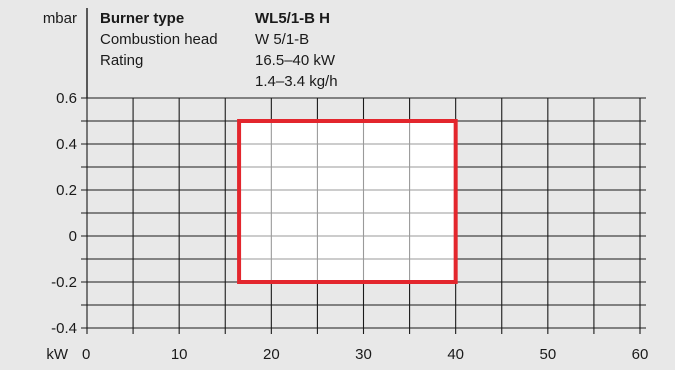 Image resolution: width=675 pixels, height=370 pixels. Describe the element at coordinates (86, 354) in the screenshot. I see `x-tick-label: 0` at that location.